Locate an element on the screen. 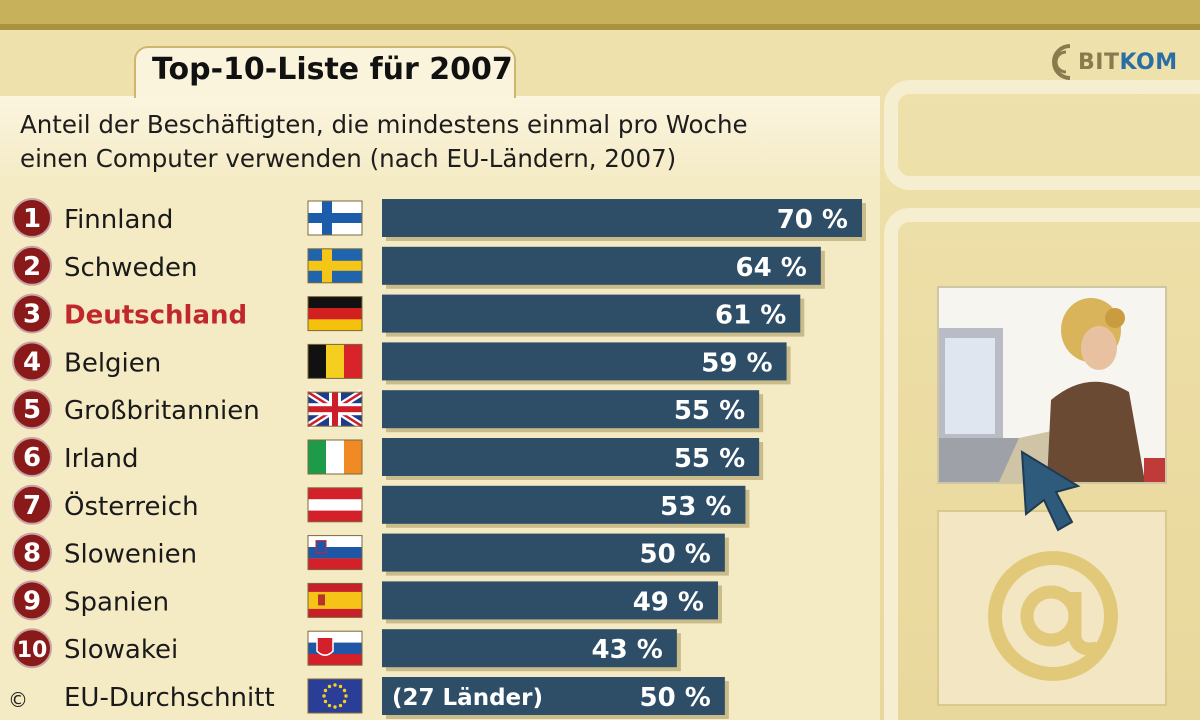 The image size is (1200, 720). bitkom-logo-icon is located at coordinates (1061, 62).